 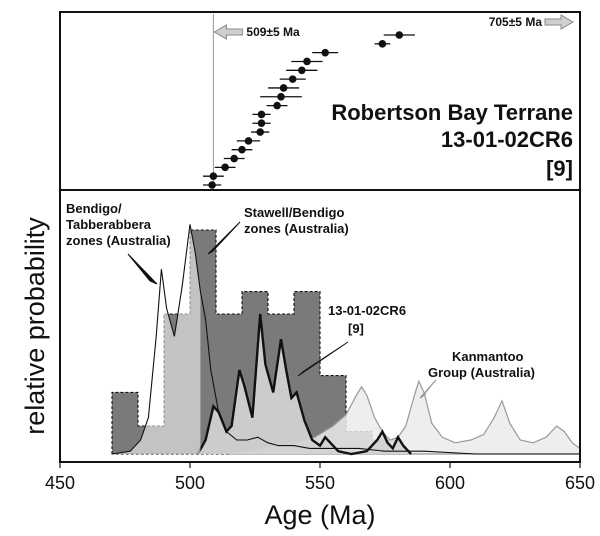 I want to click on pointer-bendigo-tabberabbera, so click(x=142, y=269).